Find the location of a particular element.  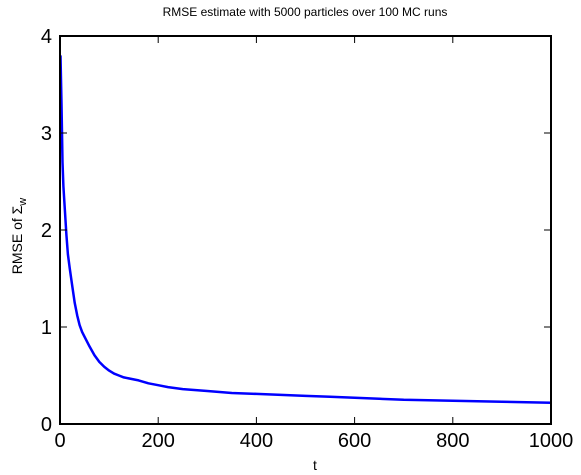

x-tick-label: 800 is located at coordinates (452, 441).